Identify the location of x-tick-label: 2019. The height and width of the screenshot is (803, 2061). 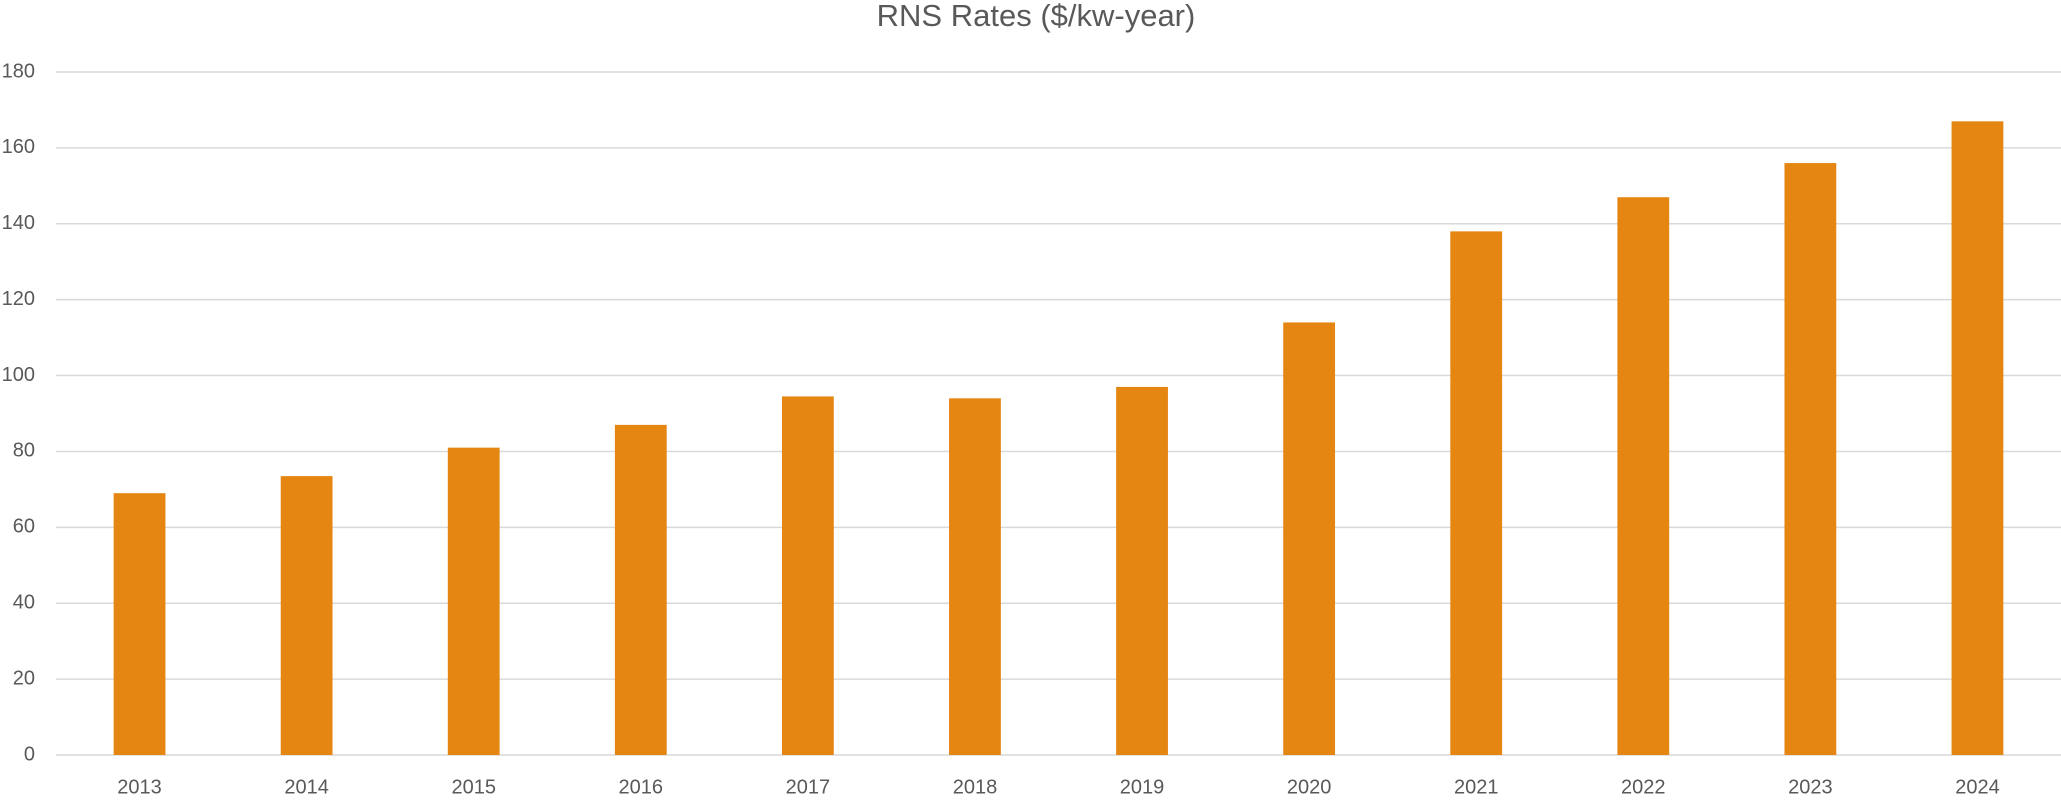
(1142, 787).